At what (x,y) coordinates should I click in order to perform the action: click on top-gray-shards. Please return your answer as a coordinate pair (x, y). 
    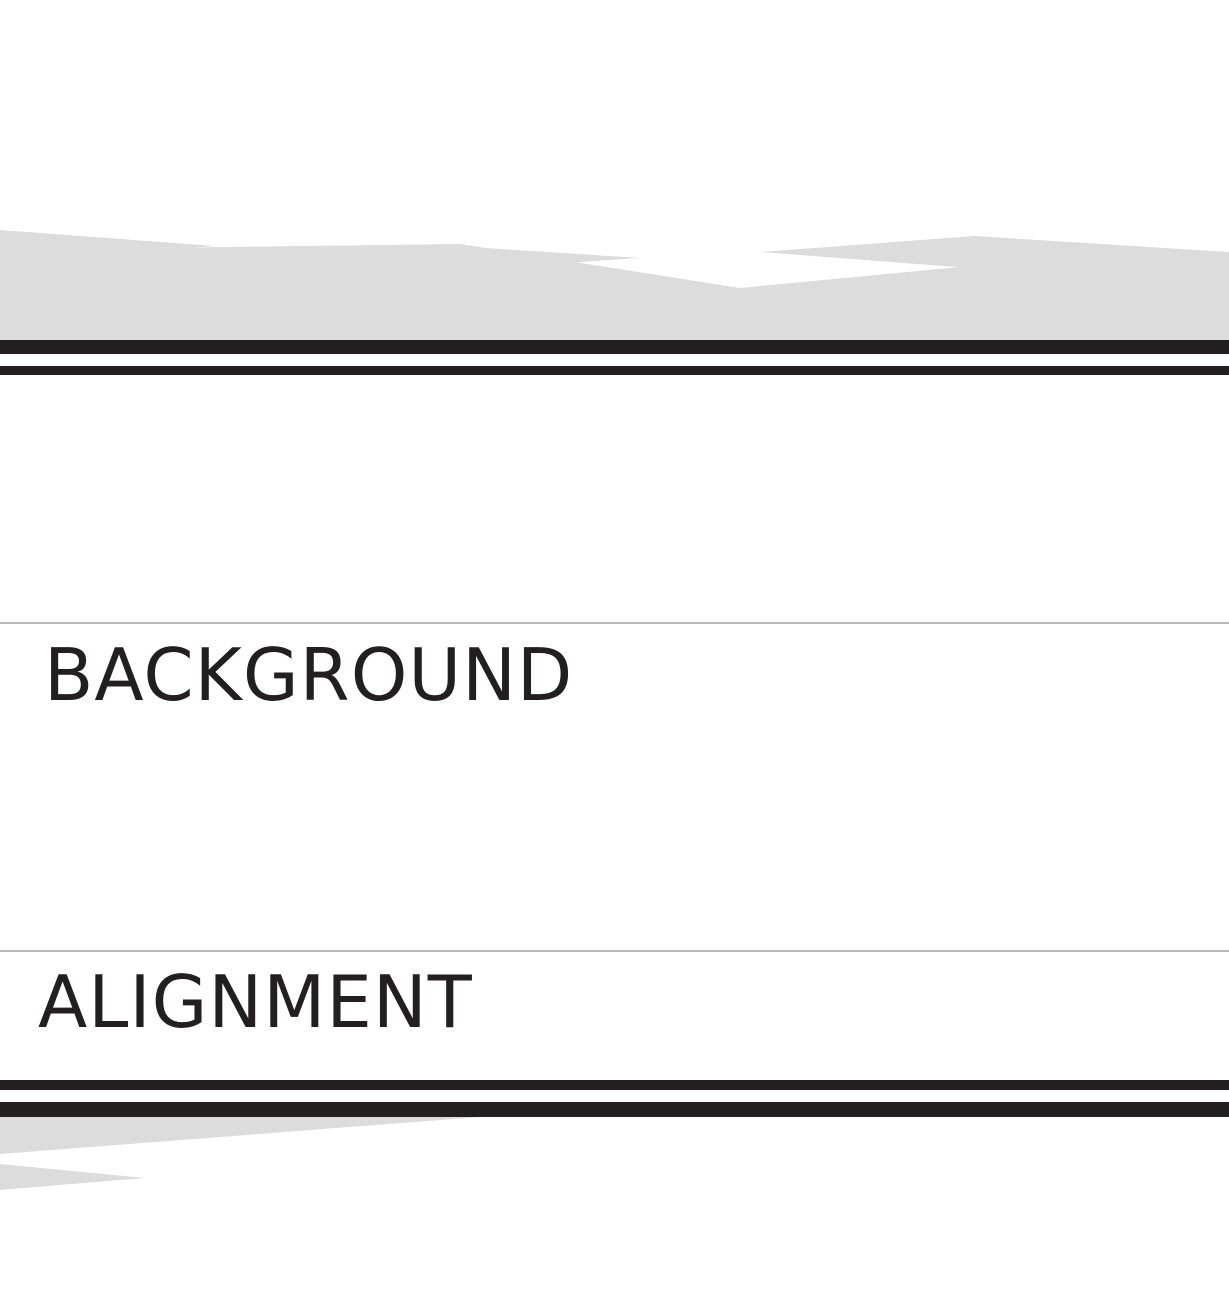
    Looking at the image, I should click on (614, 285).